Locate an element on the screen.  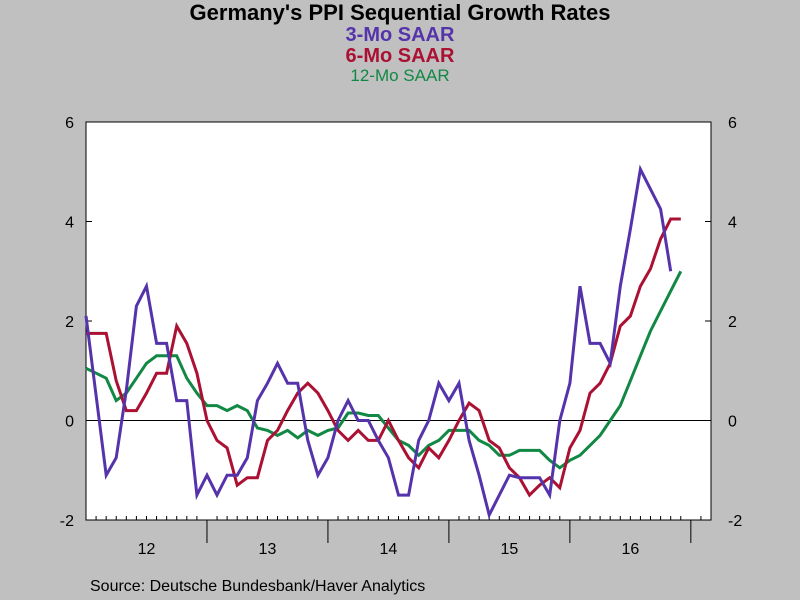
legend-12mo-saar: 12-Mo SAAR is located at coordinates (400, 75).